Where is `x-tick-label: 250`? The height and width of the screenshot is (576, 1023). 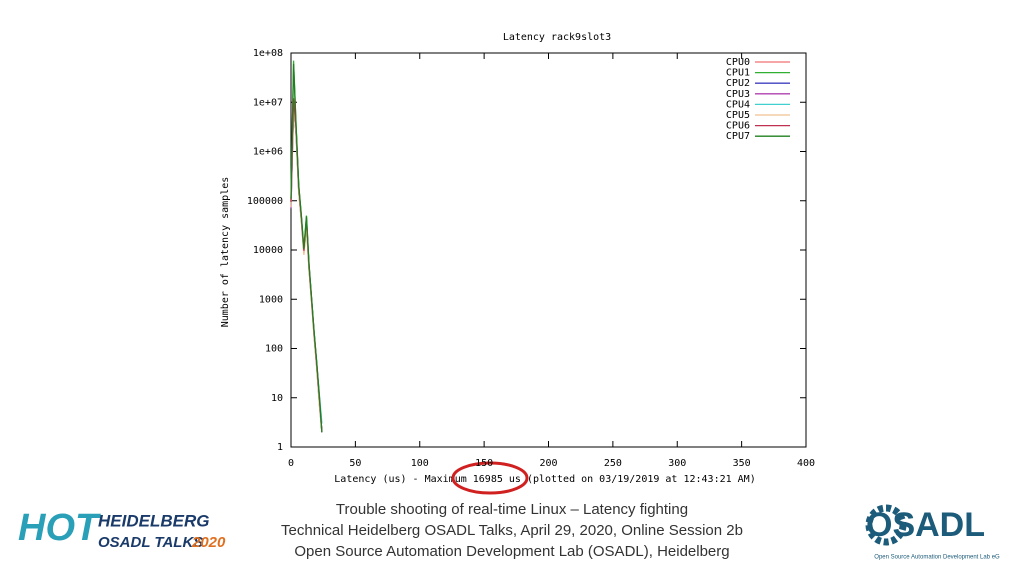
x-tick-label: 250 is located at coordinates (613, 463).